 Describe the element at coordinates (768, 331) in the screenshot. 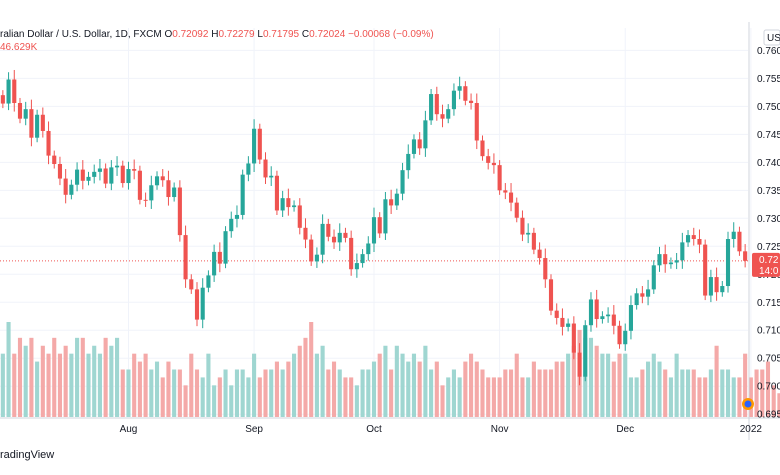

I see `price-tick-label: 0.710` at that location.